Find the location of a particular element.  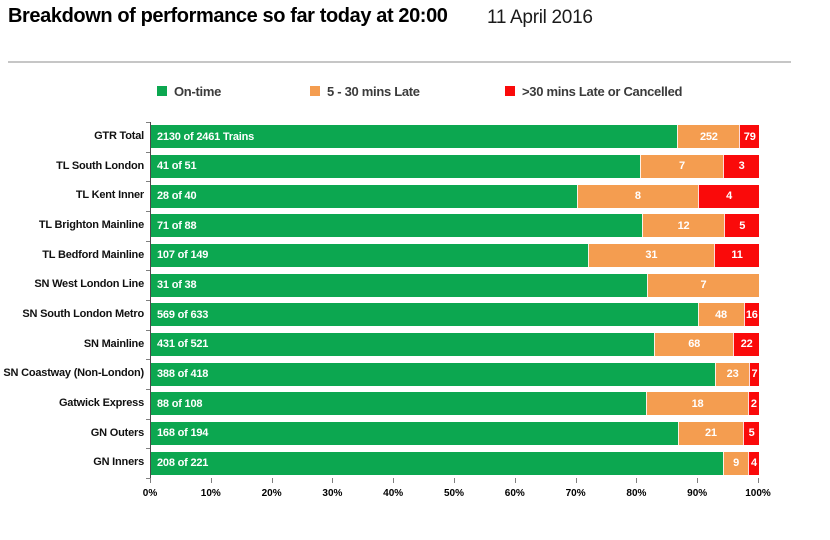

bar-row: 71 of 88 12 5 is located at coordinates (455, 226).